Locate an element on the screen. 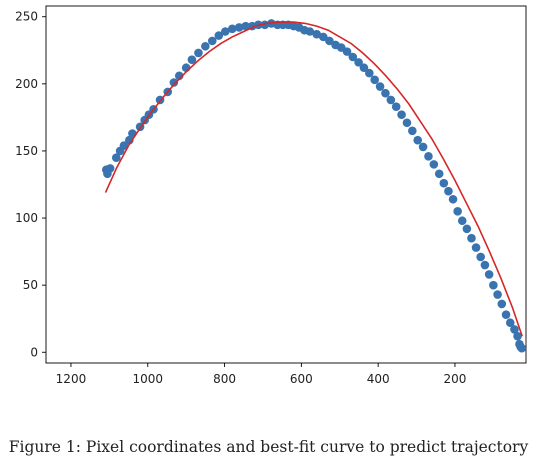  x-tick-label: 800 is located at coordinates (224, 379).